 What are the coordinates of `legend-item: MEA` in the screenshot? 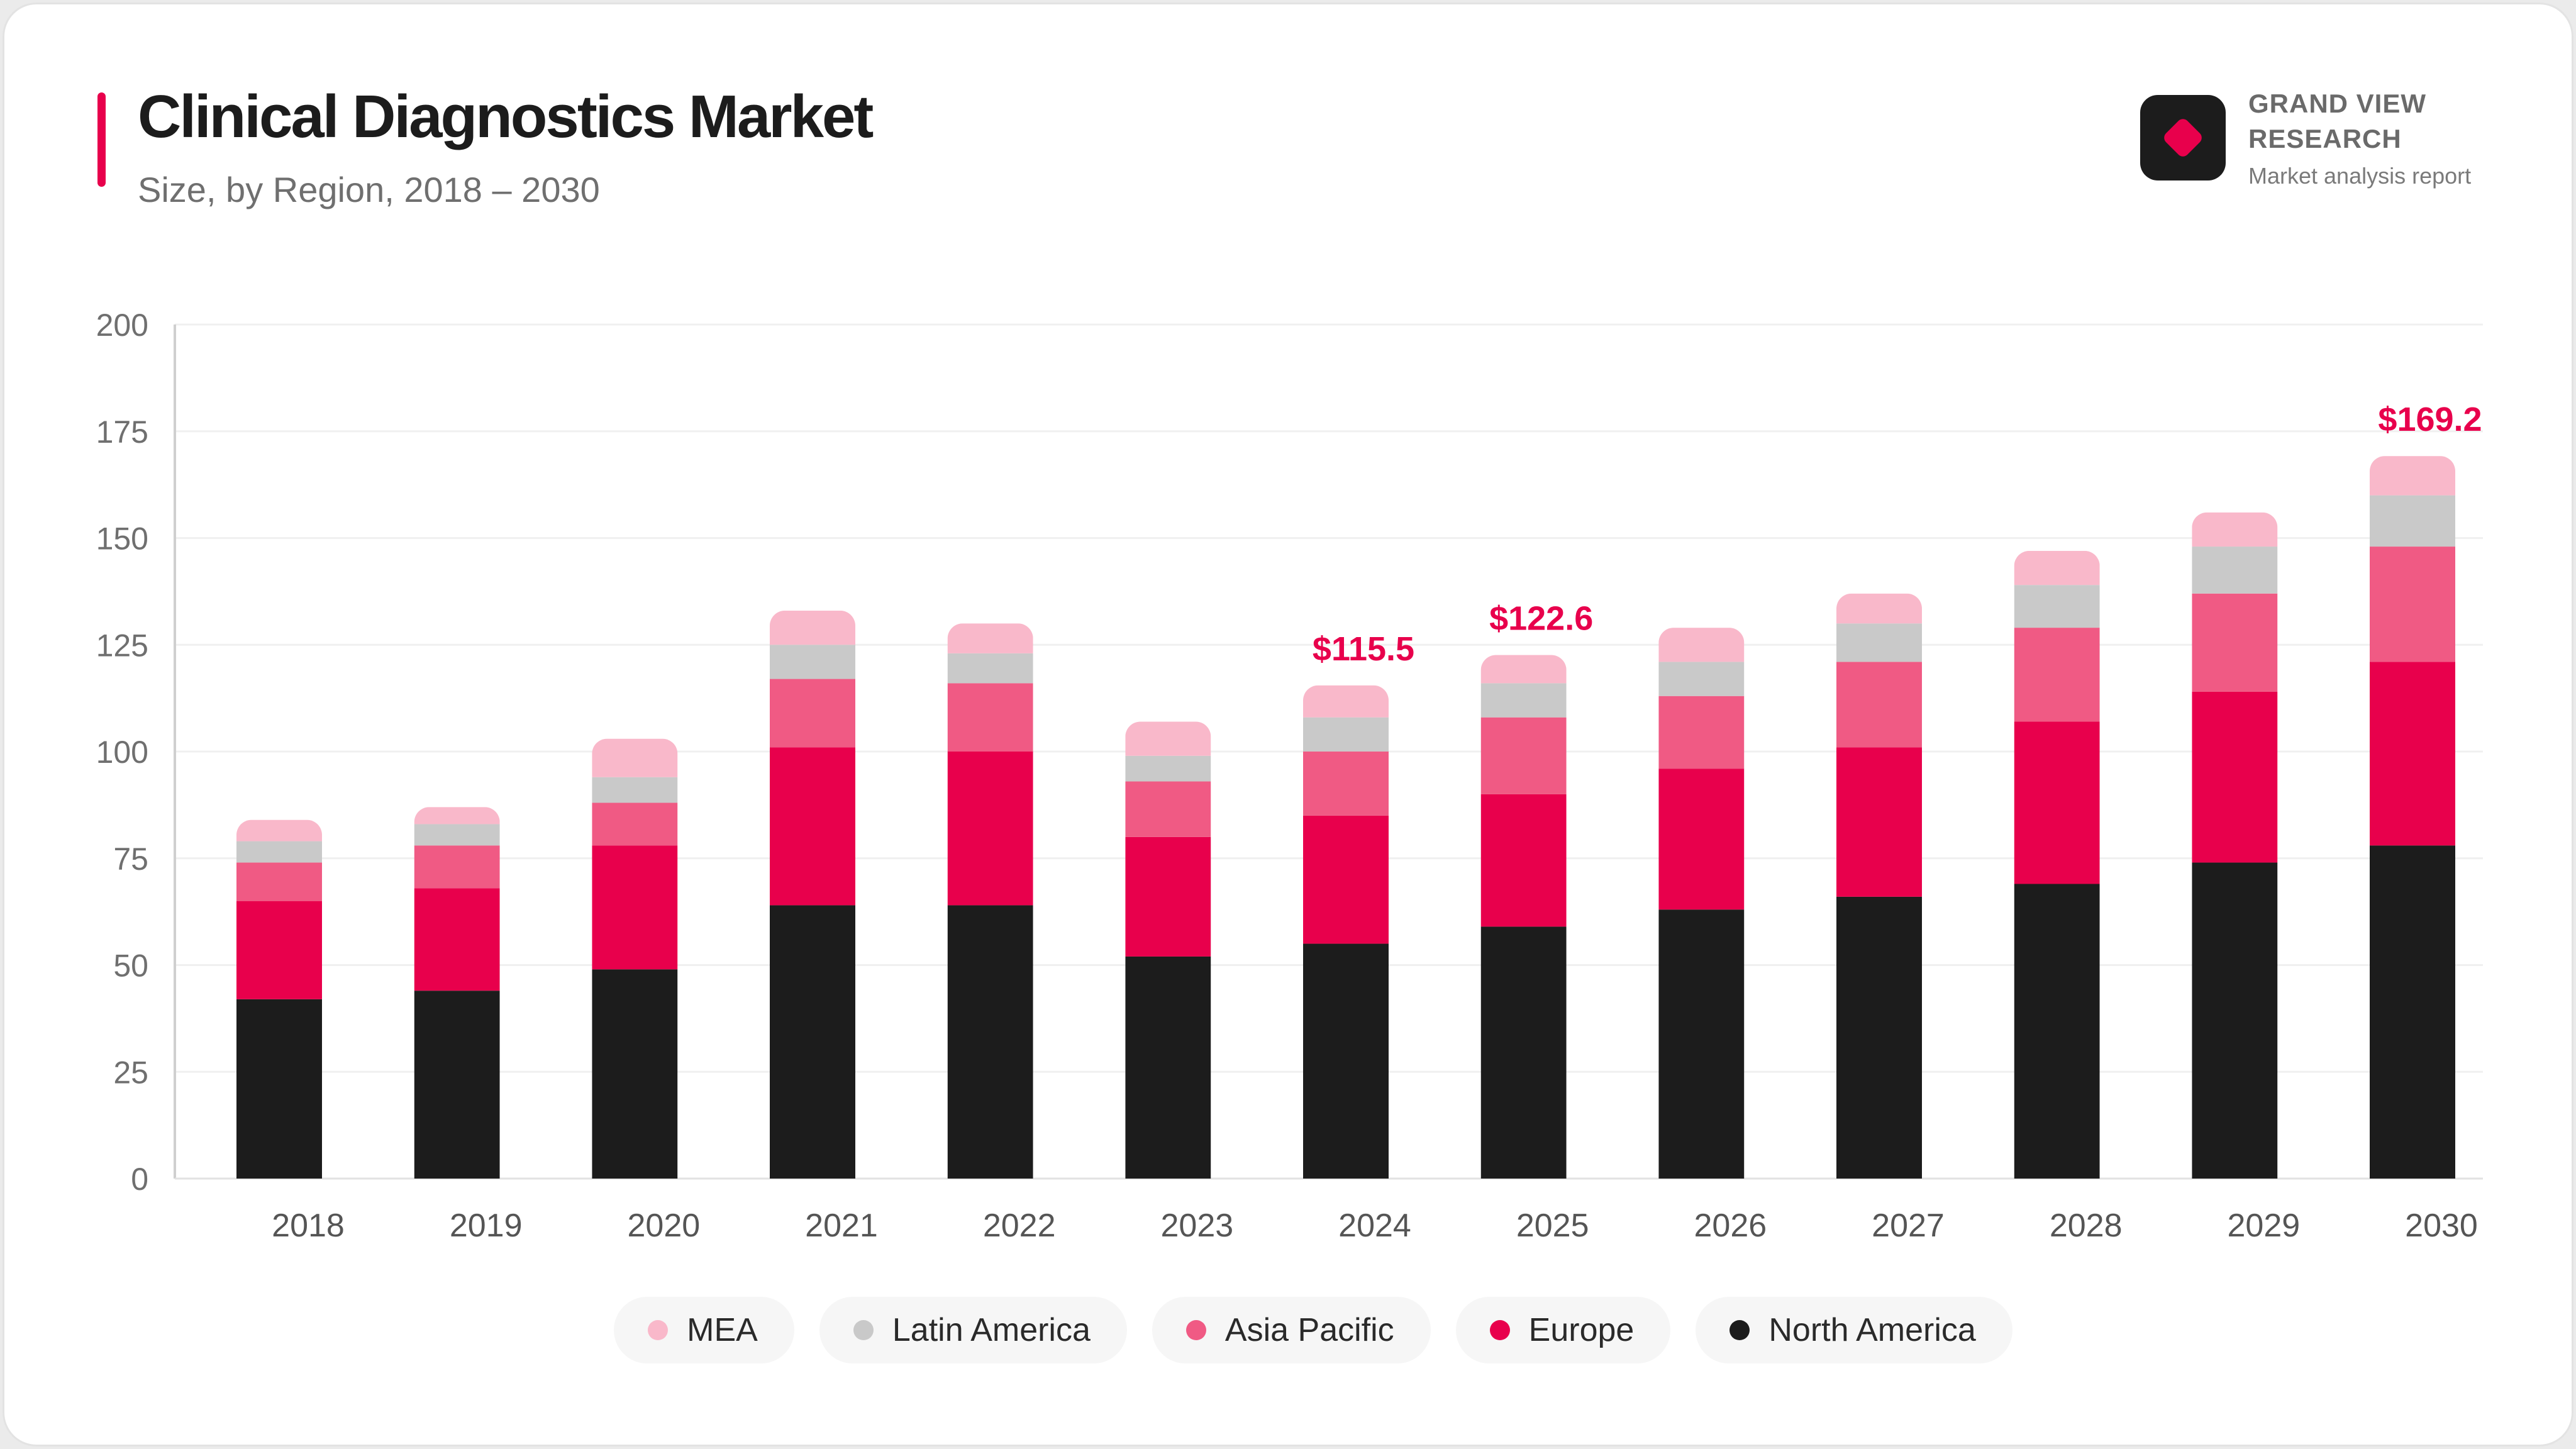 It's located at (704, 1330).